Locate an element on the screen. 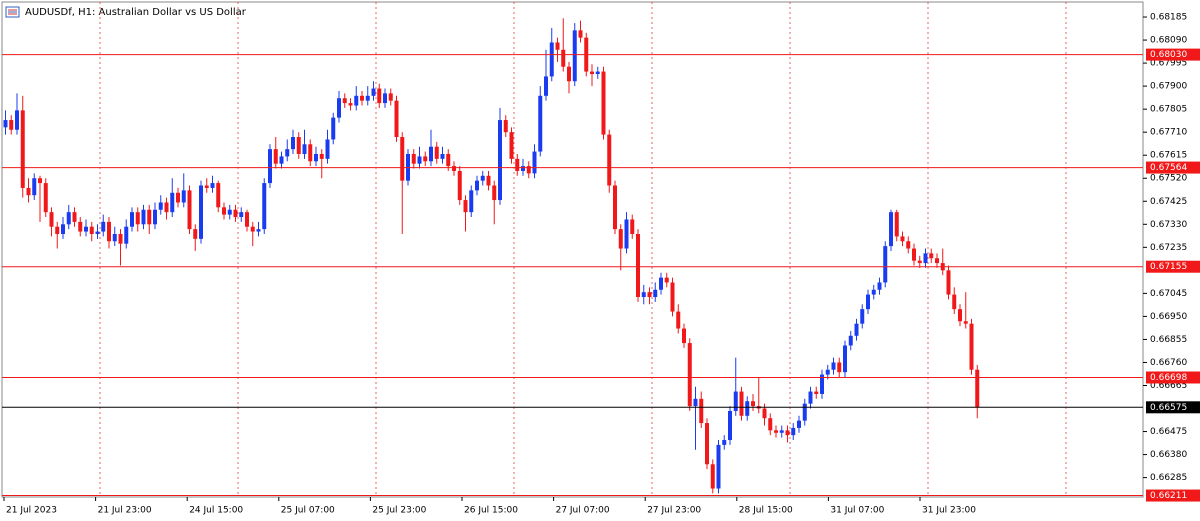 This screenshot has width=1200, height=521. y-tick-label: 0.67900 is located at coordinates (1168, 87).